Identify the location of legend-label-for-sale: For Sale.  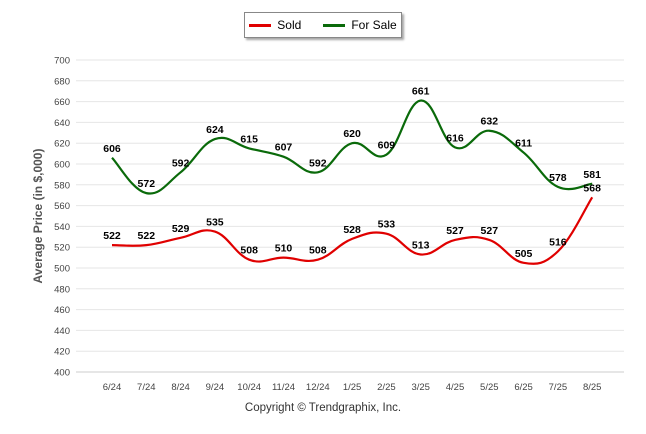
(374, 25).